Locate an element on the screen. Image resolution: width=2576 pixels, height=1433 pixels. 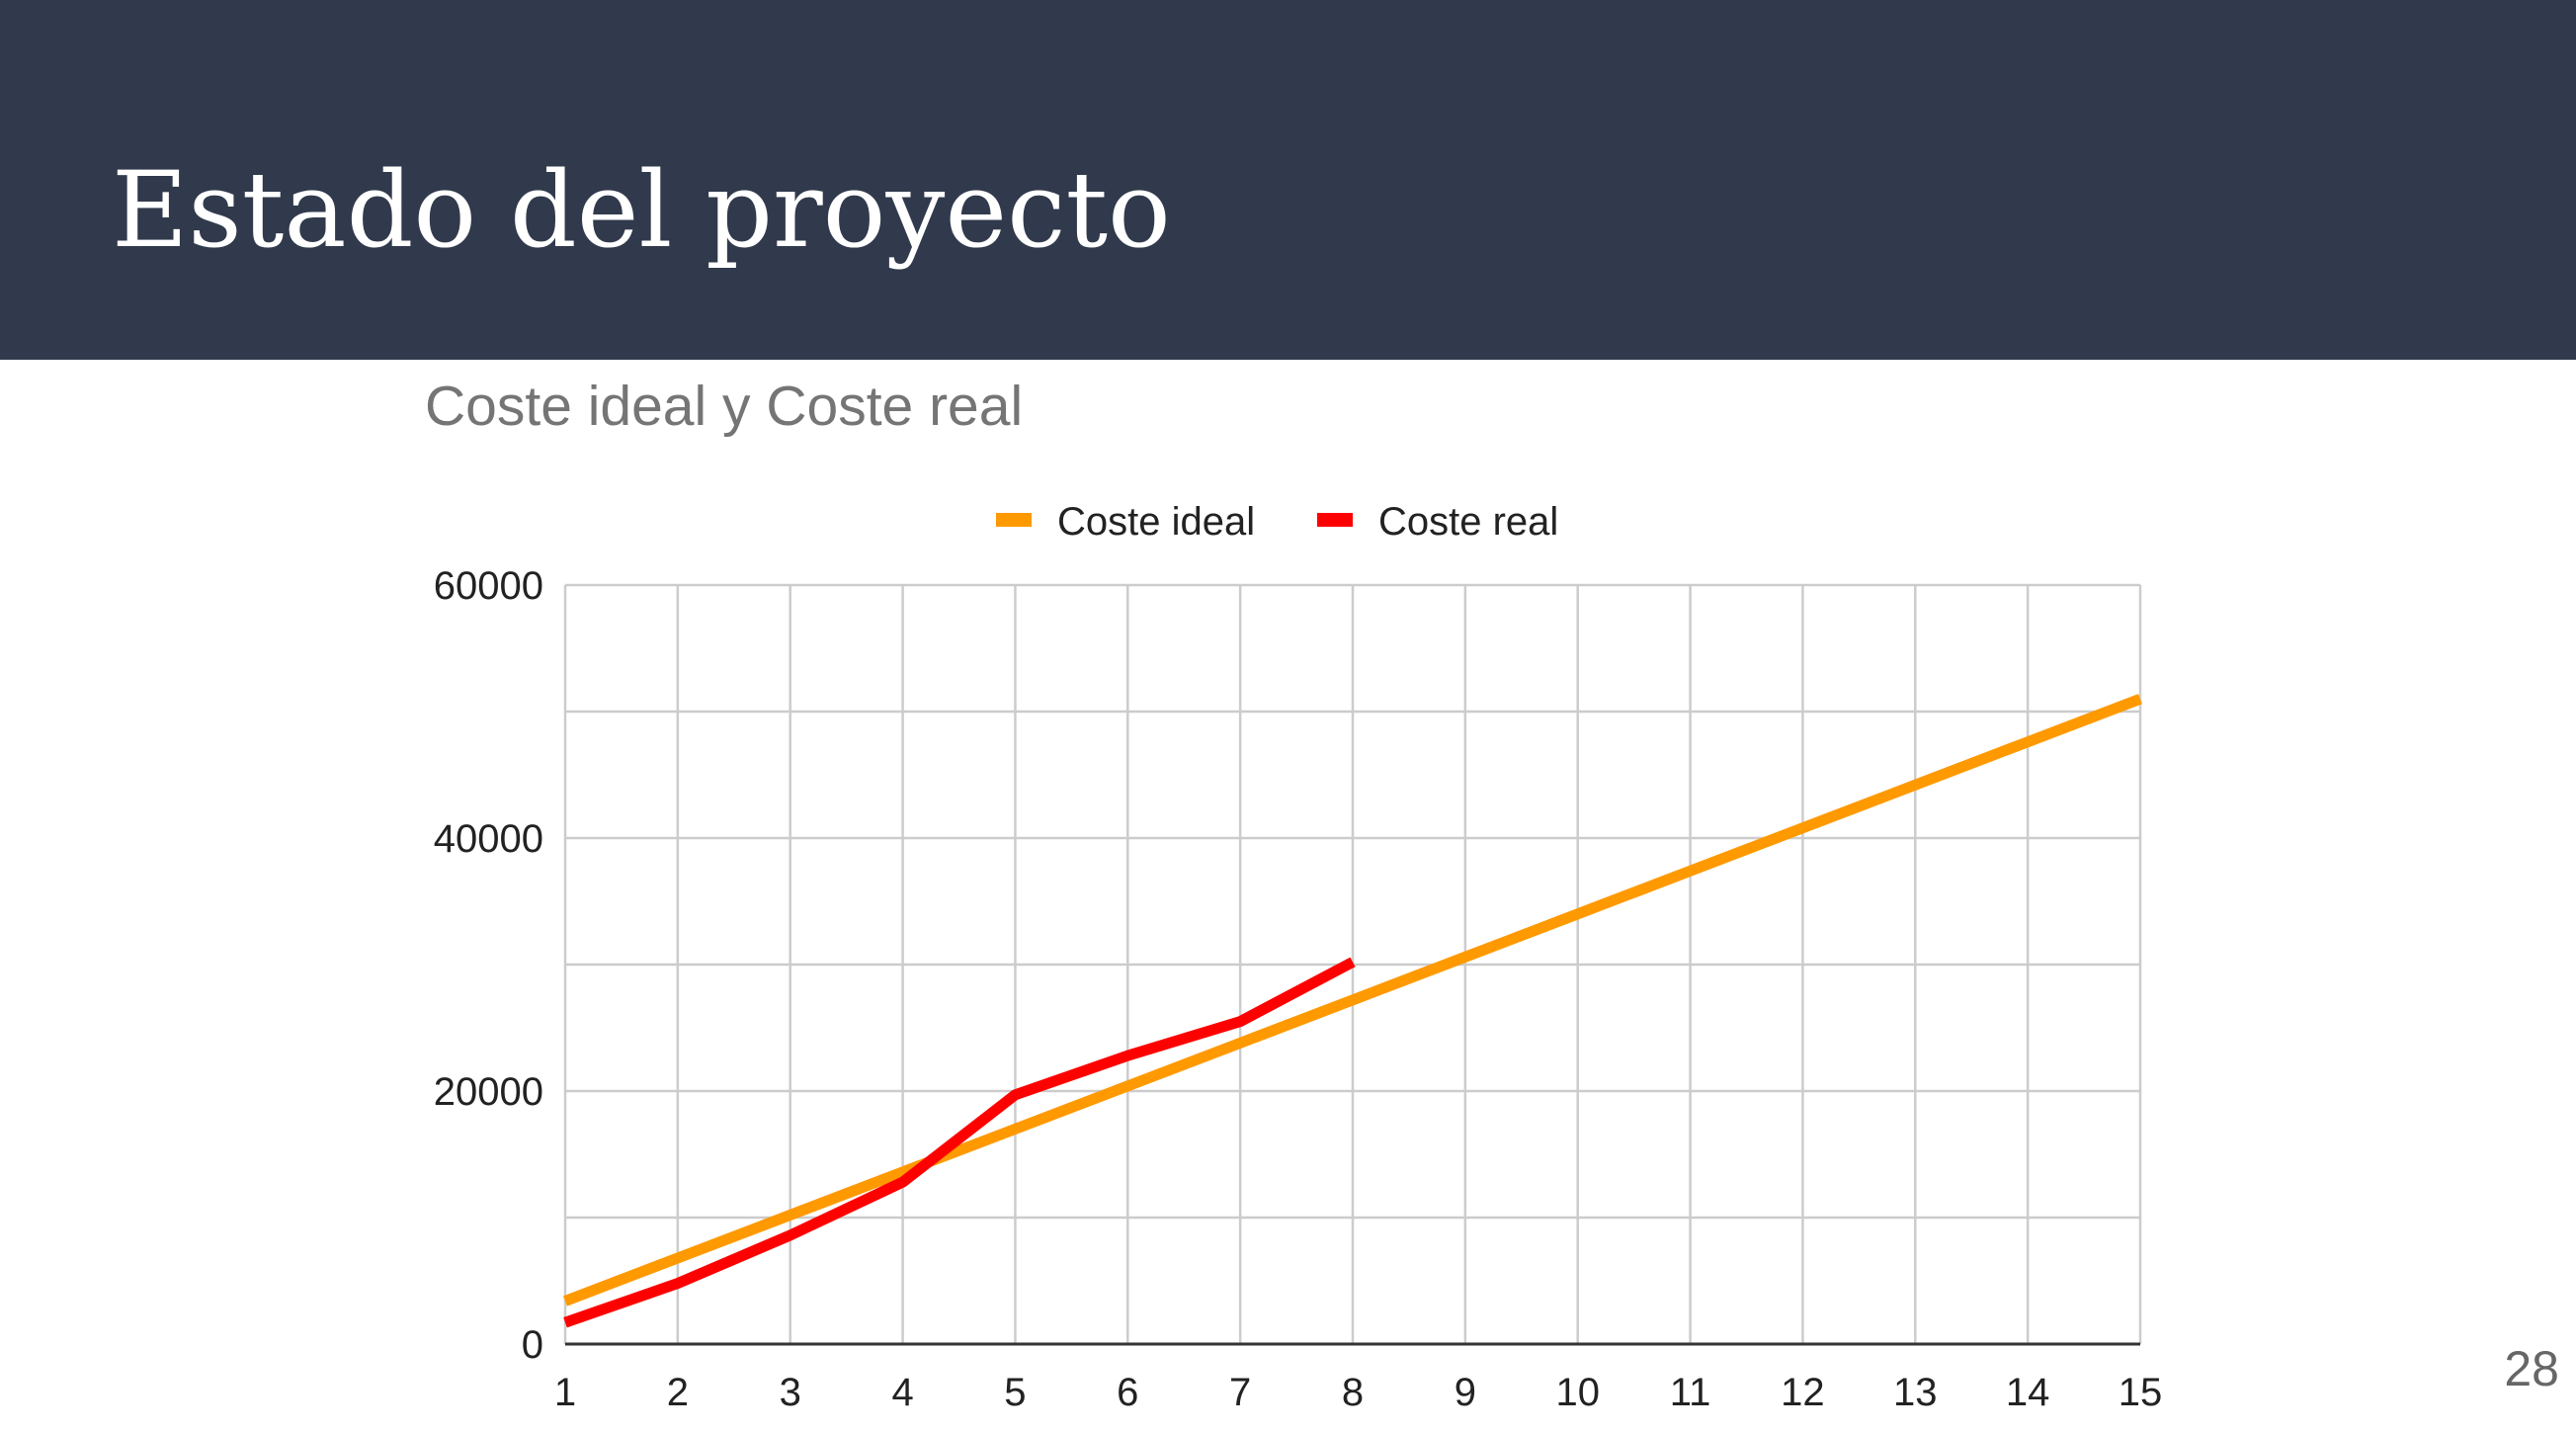
x-tick-label: 14 is located at coordinates (2028, 1392).